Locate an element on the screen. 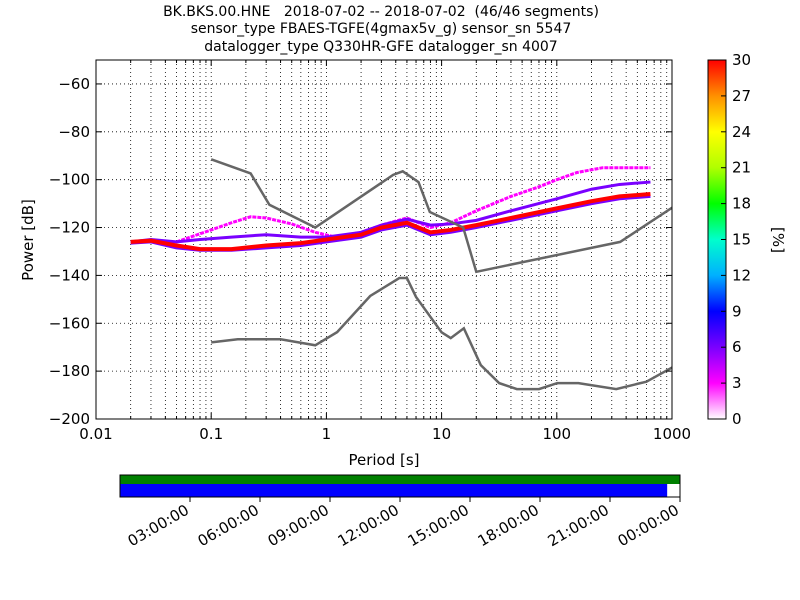 The width and height of the screenshot is (800, 600). timeline-tick-label: 00:00:00 is located at coordinates (648, 525).